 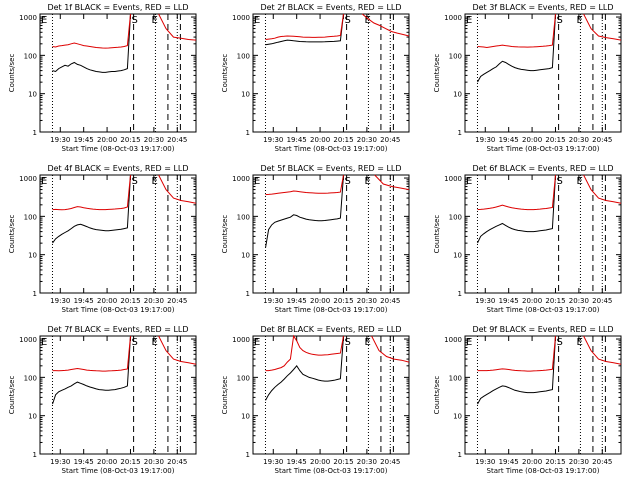 What do you see at coordinates (542, 168) in the screenshot?
I see `panel-title: Det 6f BLACK = Events, RED = LLD` at bounding box center [542, 168].